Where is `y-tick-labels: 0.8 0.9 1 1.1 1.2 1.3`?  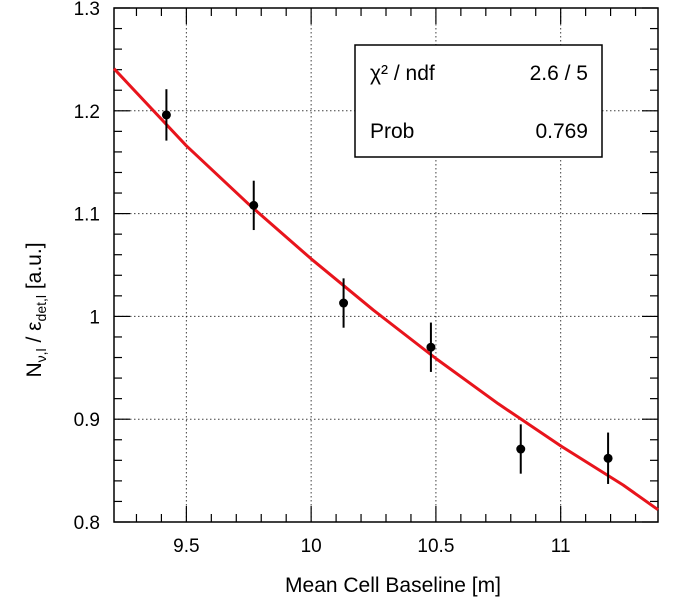 y-tick-labels: 0.8 0.9 1 1.1 1.2 1.3 is located at coordinates (87, 267).